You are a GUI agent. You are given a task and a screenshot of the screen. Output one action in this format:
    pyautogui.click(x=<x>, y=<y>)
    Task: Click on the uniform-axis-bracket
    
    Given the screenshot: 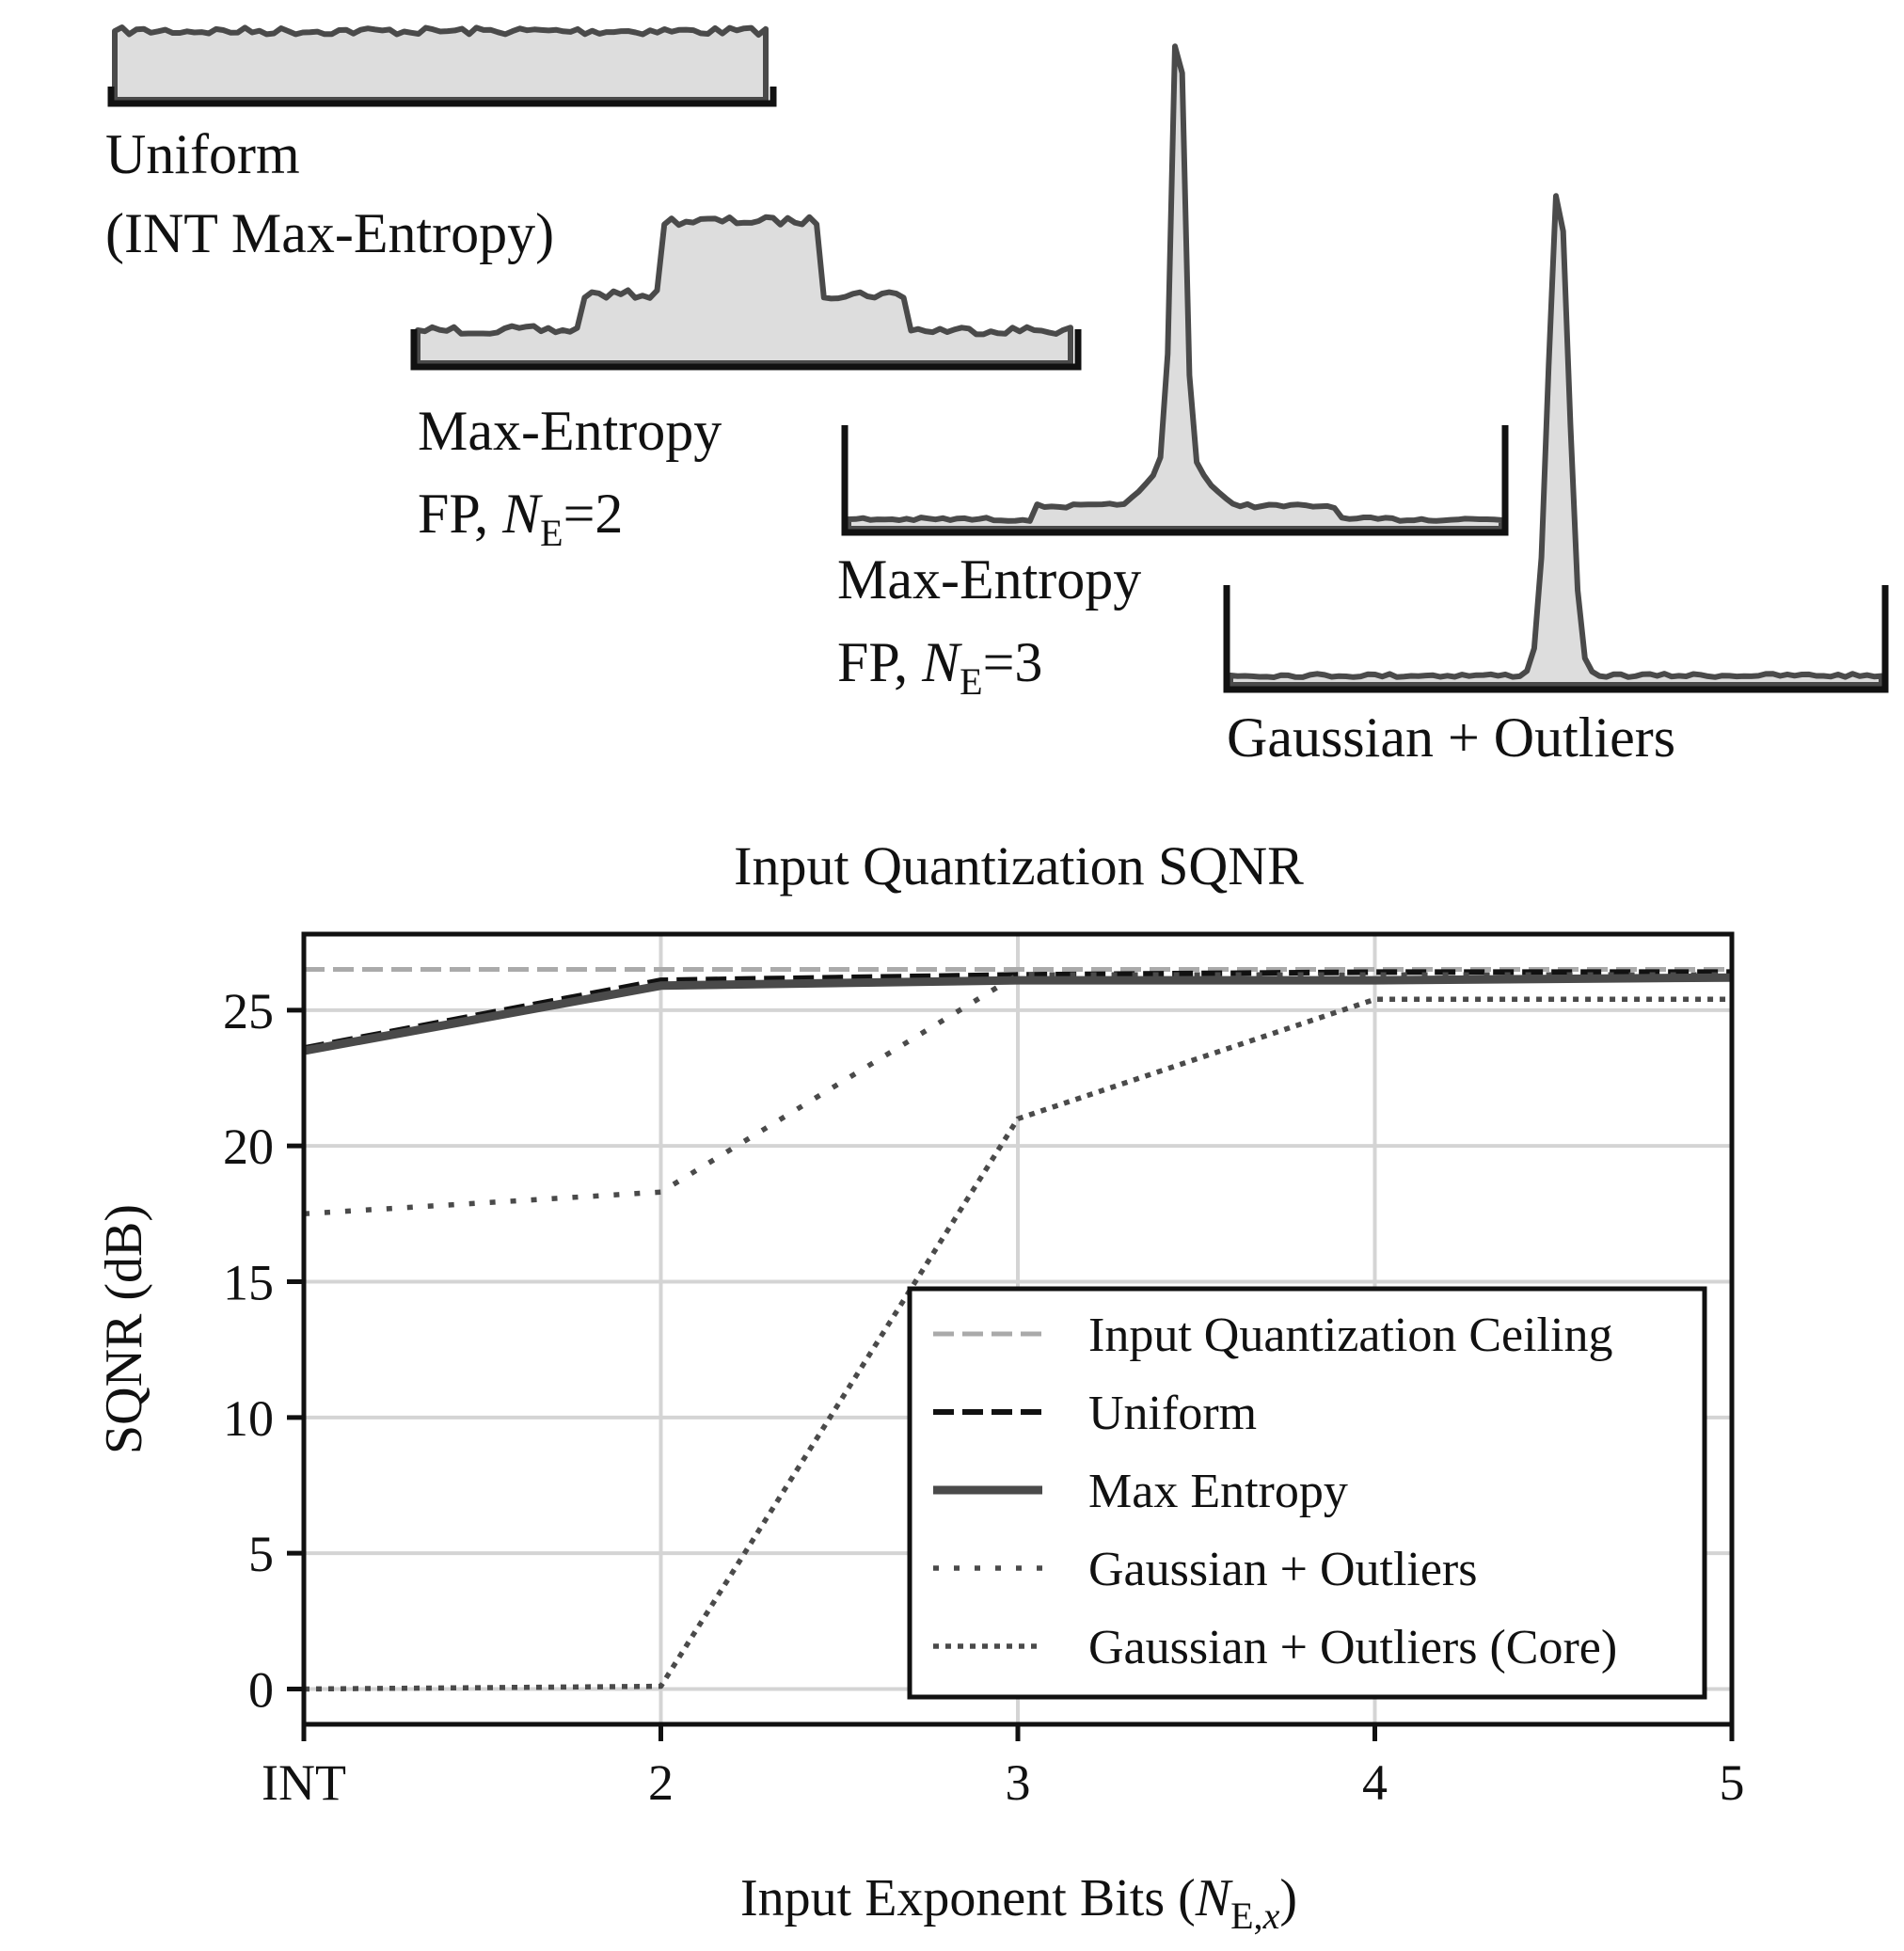 What is the action you would take?
    pyautogui.click(x=442, y=97)
    